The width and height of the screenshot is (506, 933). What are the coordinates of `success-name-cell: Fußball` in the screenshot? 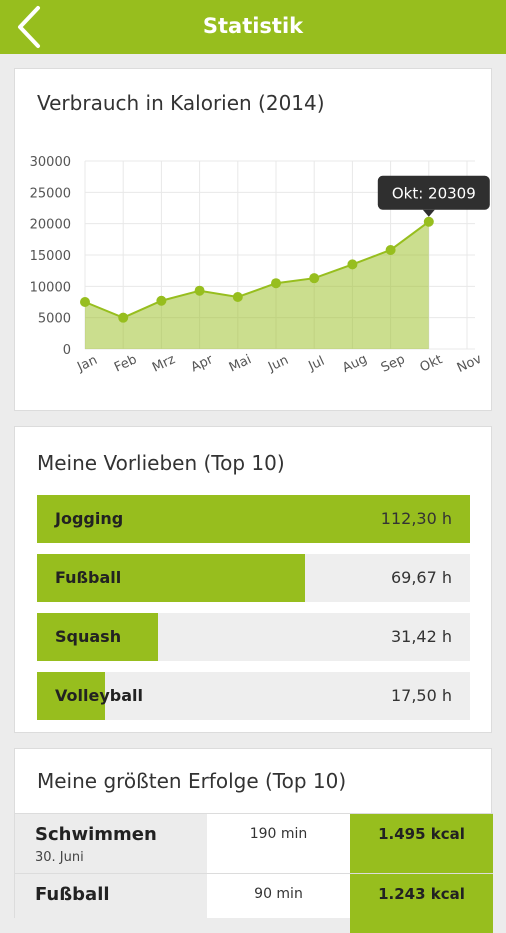 It's located at (111, 903).